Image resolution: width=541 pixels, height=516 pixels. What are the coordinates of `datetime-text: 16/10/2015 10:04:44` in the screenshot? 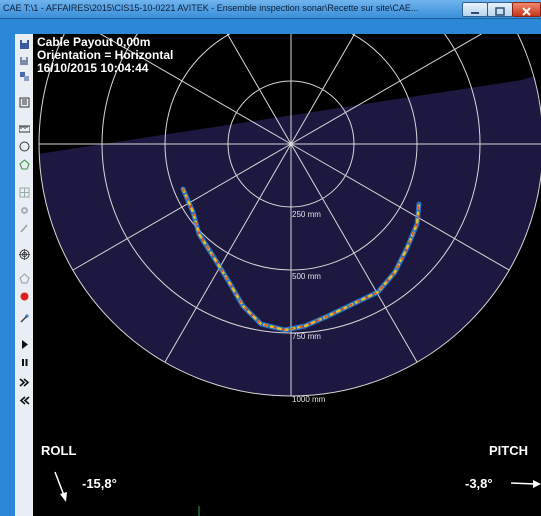 It's located at (93, 68).